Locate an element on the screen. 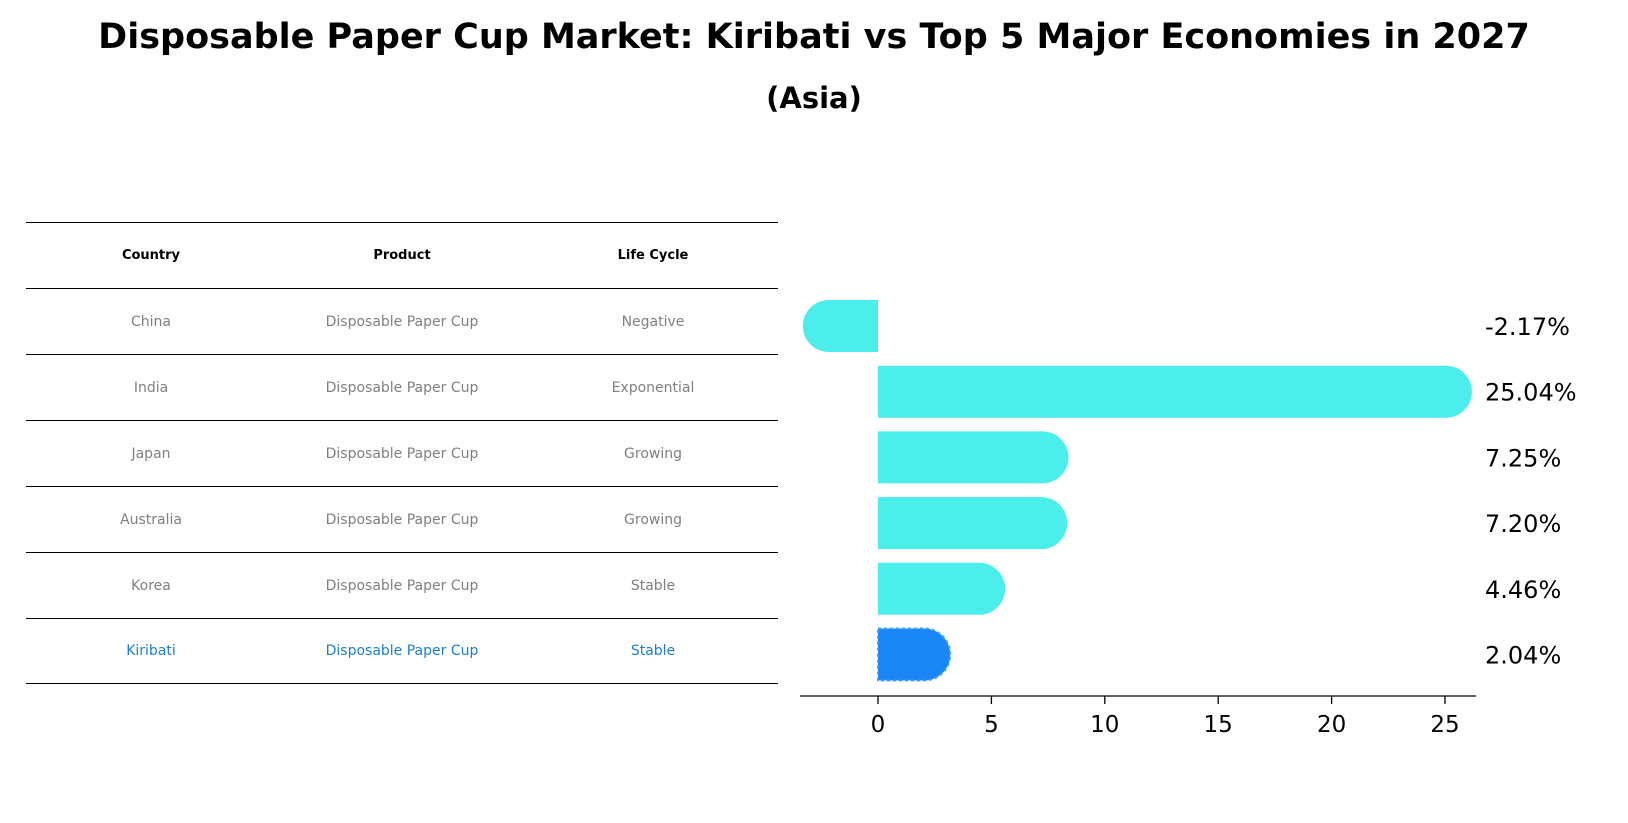 Image resolution: width=1628 pixels, height=823 pixels. table-header-row: Country Product Life Cycle is located at coordinates (402, 255).